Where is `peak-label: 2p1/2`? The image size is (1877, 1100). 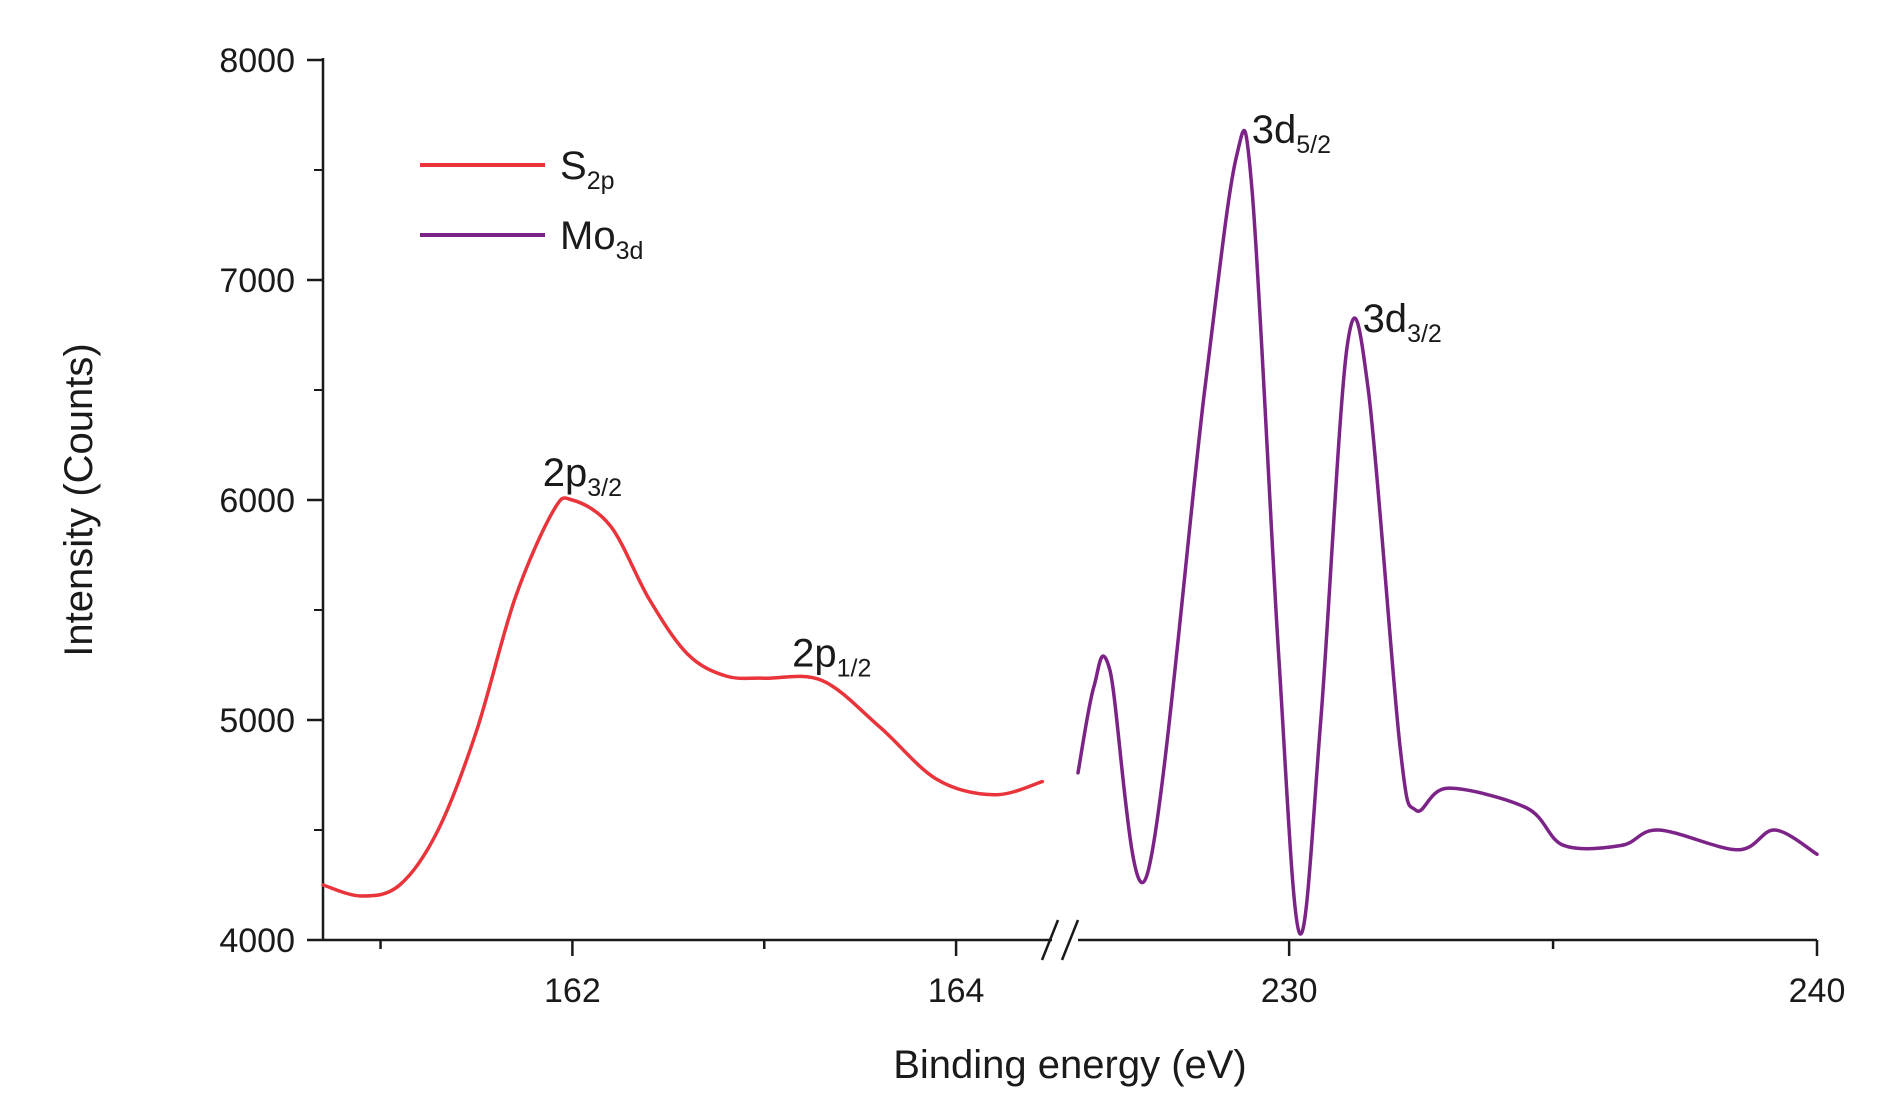
peak-label: 2p1/2 is located at coordinates (831, 656).